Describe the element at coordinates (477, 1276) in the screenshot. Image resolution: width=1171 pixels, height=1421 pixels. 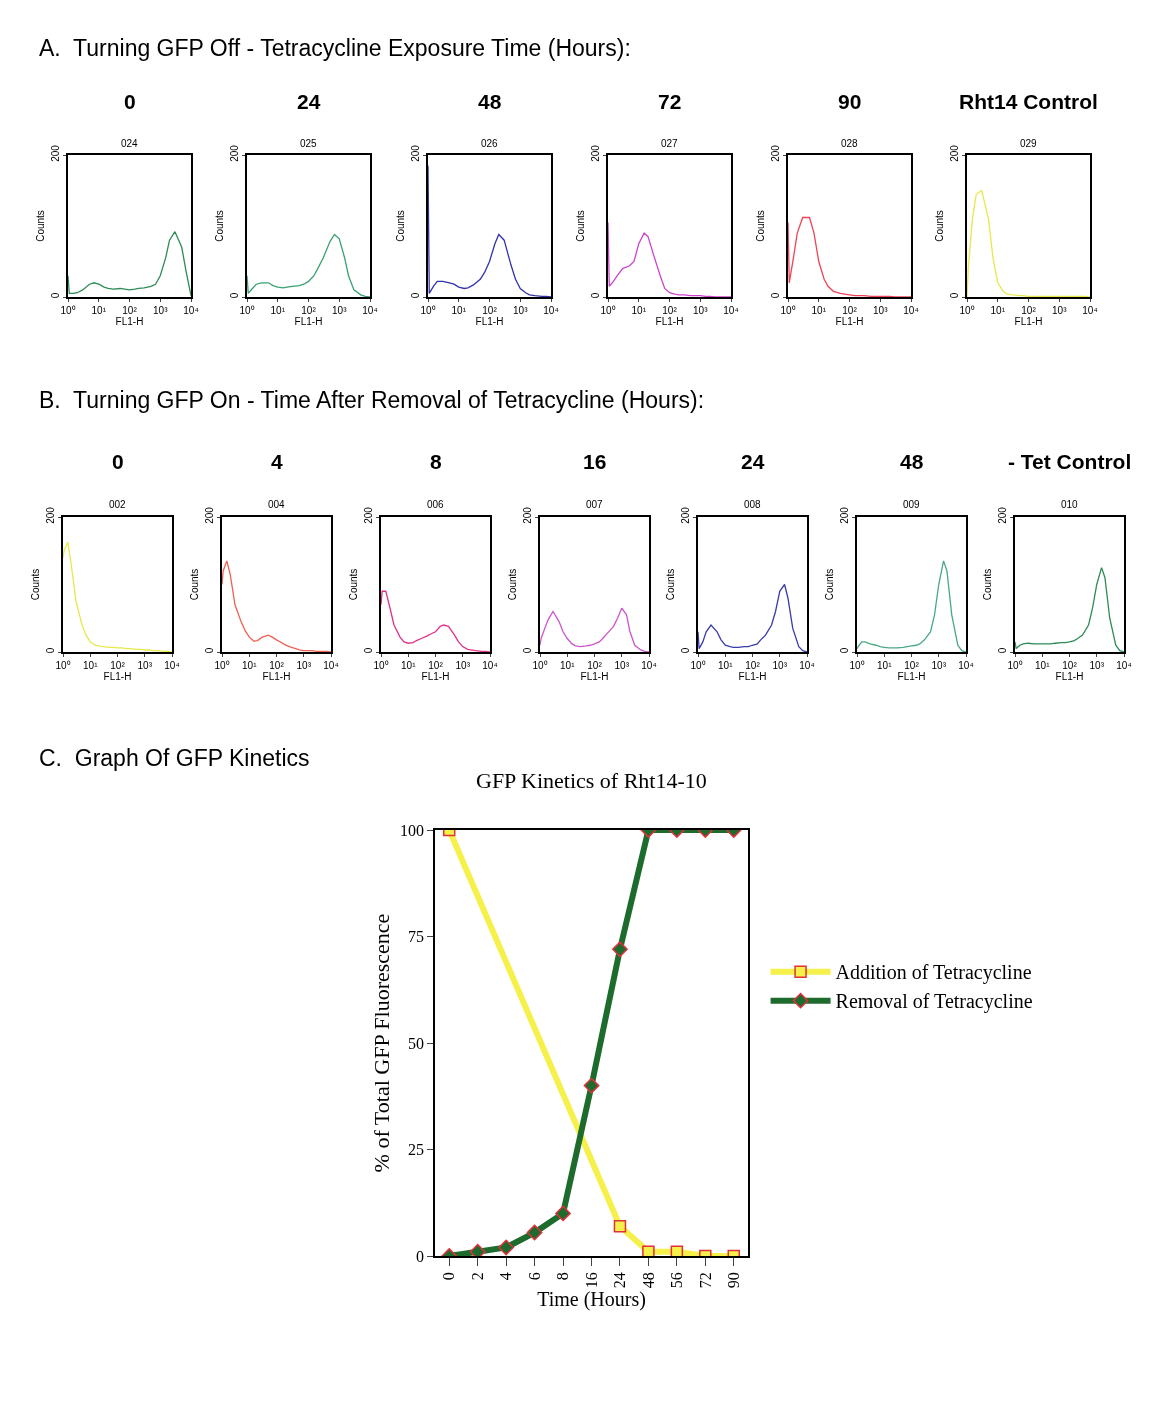
I see `x-tick-label: 2` at that location.